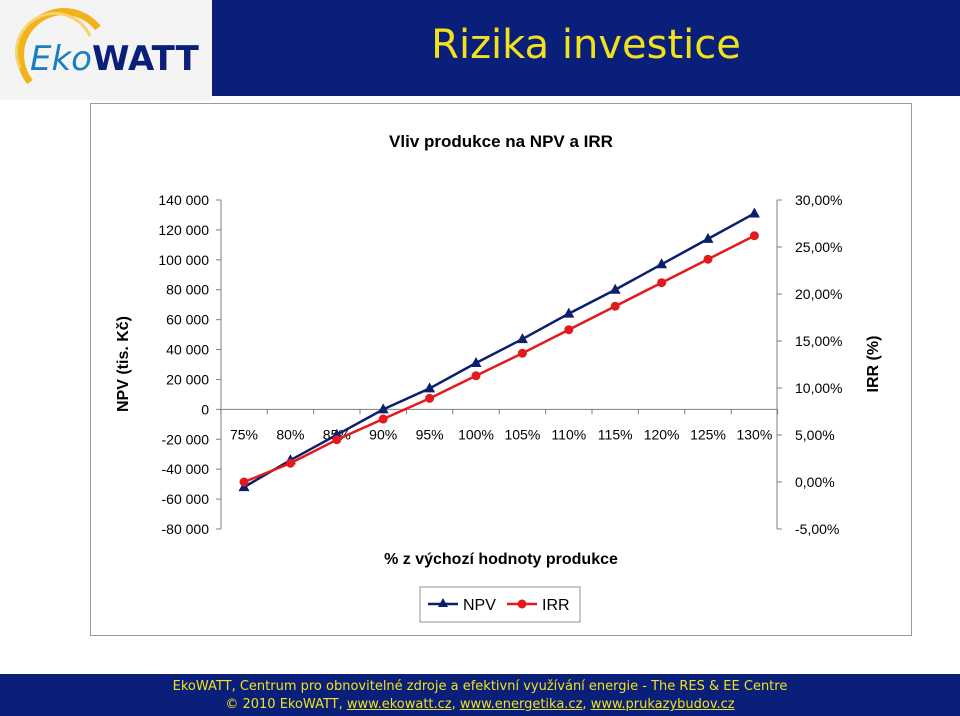 The image size is (960, 716). Describe the element at coordinates (568, 434) in the screenshot. I see `x-tick-label: 110%` at that location.